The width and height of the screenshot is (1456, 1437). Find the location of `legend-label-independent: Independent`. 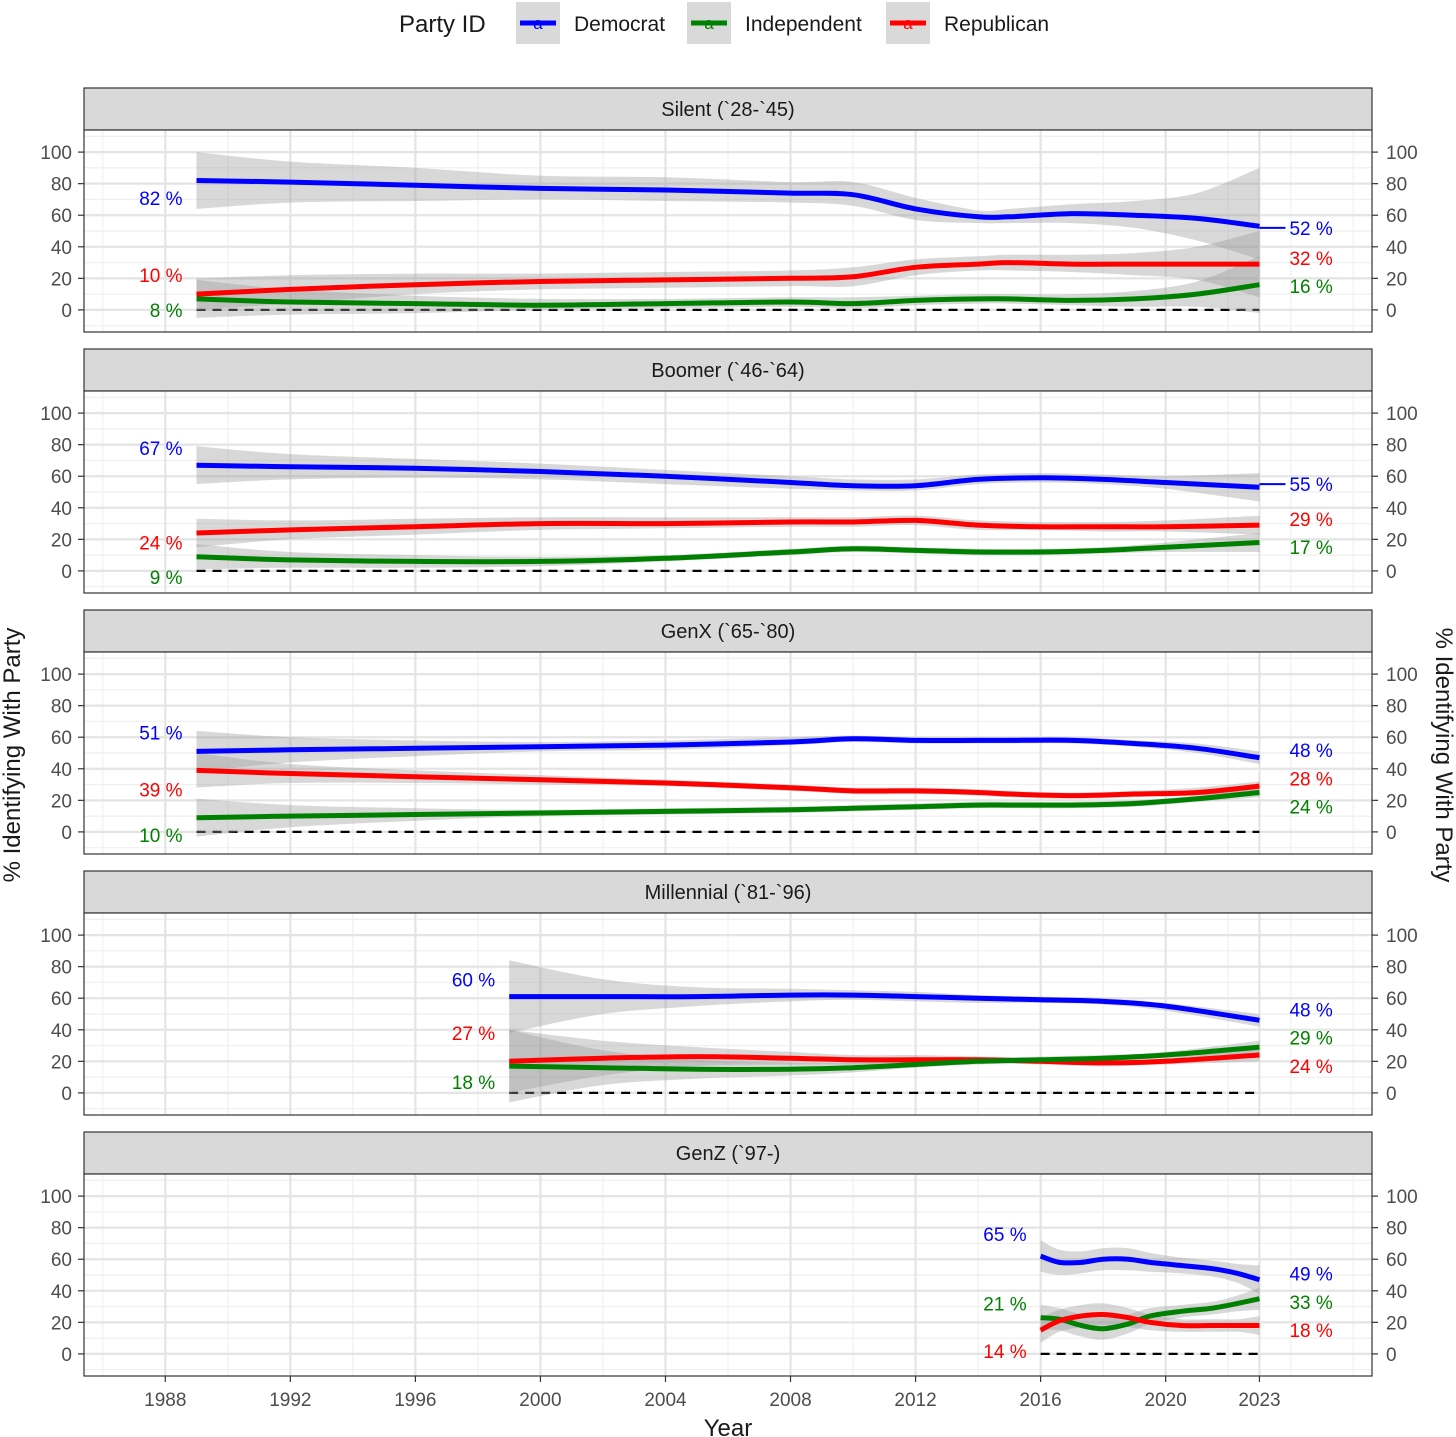

legend-label-independent: Independent is located at coordinates (803, 24).